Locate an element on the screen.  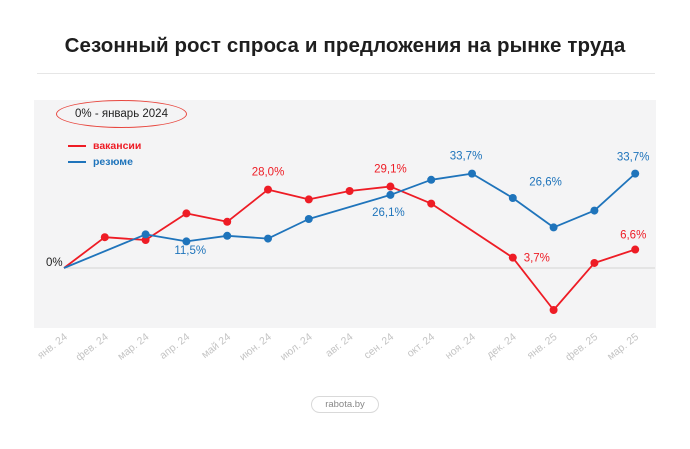
x-tick-label: мар. 25 is located at coordinates (623, 347).